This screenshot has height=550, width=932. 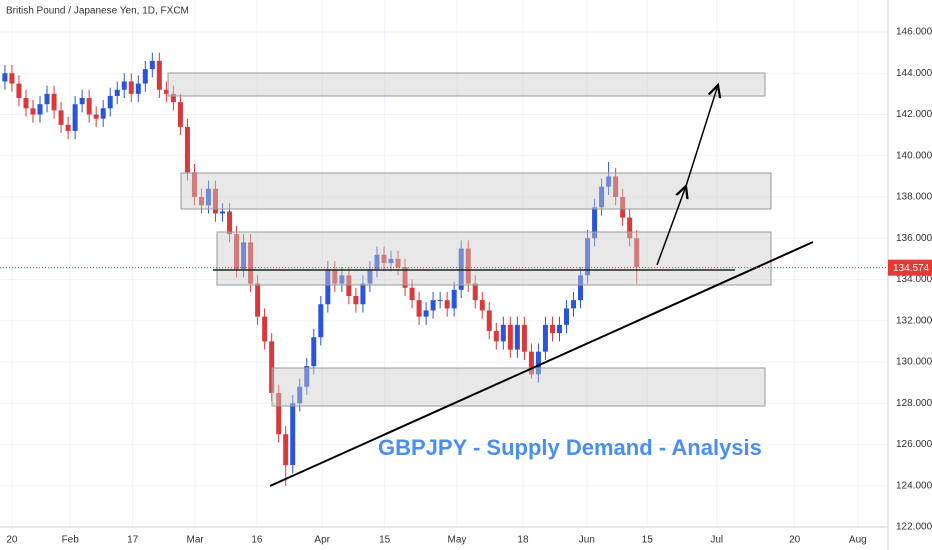 I want to click on demand-zone, so click(x=494, y=258).